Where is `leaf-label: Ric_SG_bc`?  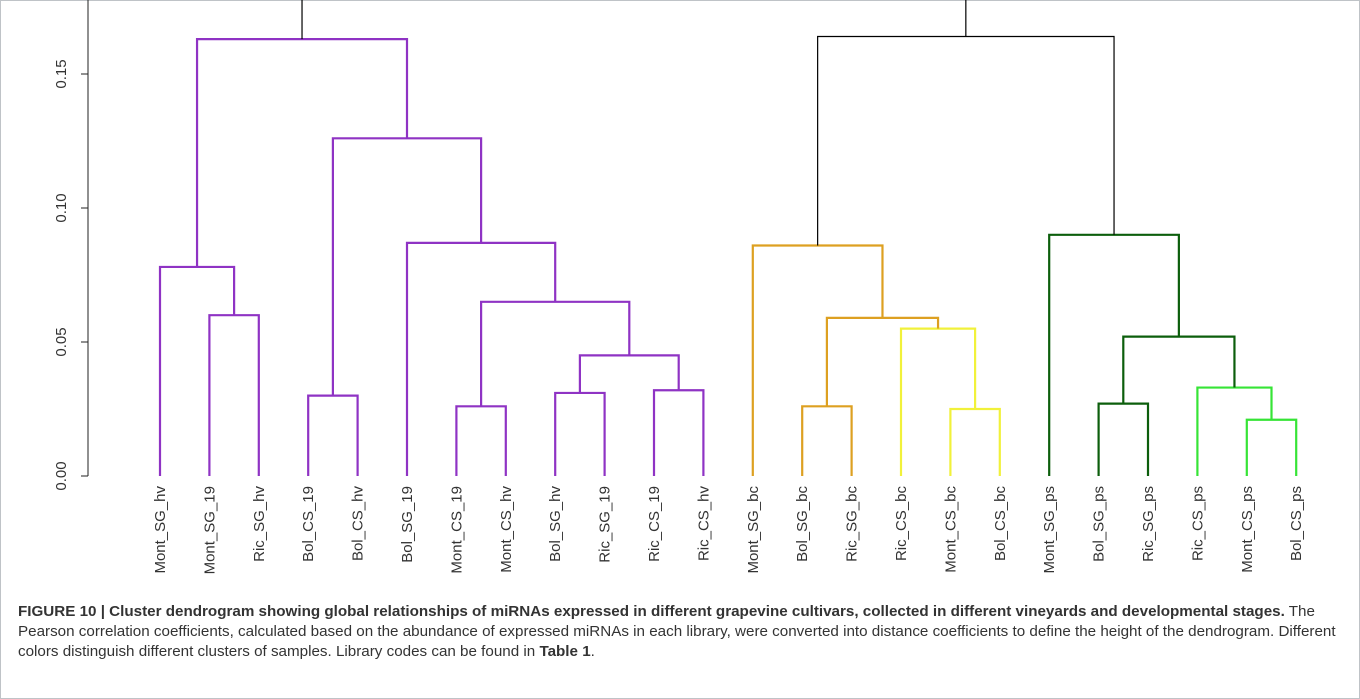 leaf-label: Ric_SG_bc is located at coordinates (852, 524).